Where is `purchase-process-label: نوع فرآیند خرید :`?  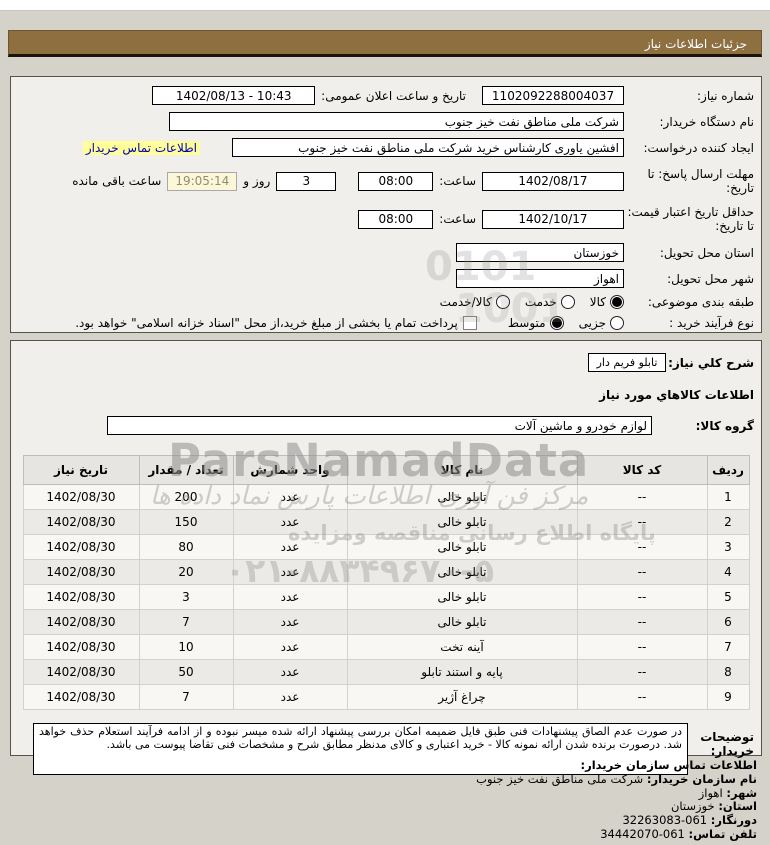
purchase-process-label: نوع فرآیند خرید : is located at coordinates (711, 323).